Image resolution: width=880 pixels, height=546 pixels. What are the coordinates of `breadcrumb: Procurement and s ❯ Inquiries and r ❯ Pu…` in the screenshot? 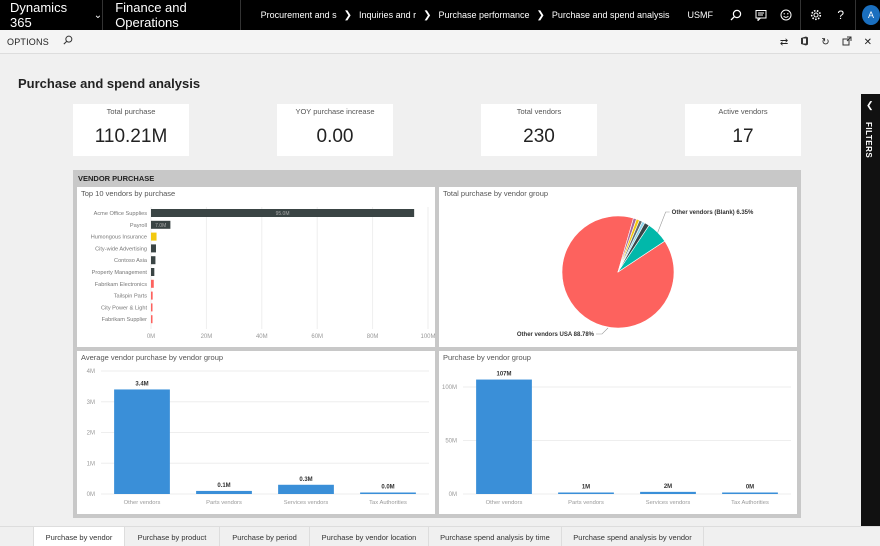 It's located at (465, 15).